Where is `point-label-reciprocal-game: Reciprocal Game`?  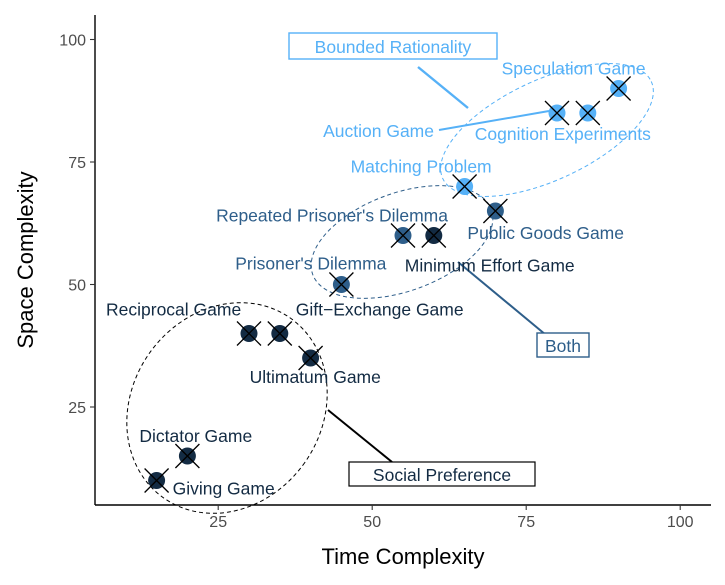
point-label-reciprocal-game: Reciprocal Game is located at coordinates (173, 310).